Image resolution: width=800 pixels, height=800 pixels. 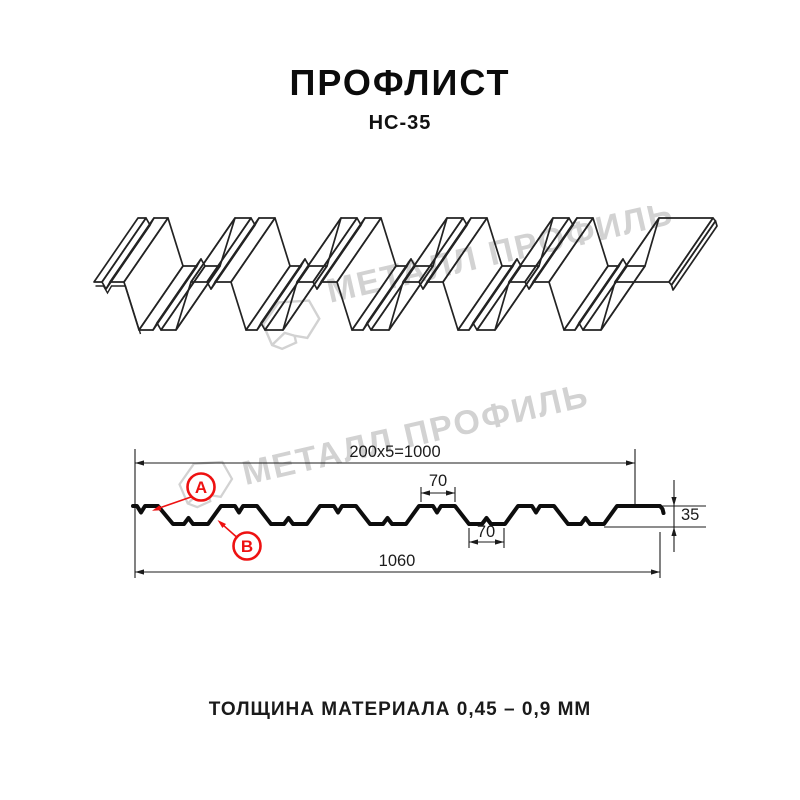 What do you see at coordinates (157, 508) in the screenshot?
I see `leader-arrowhead` at bounding box center [157, 508].